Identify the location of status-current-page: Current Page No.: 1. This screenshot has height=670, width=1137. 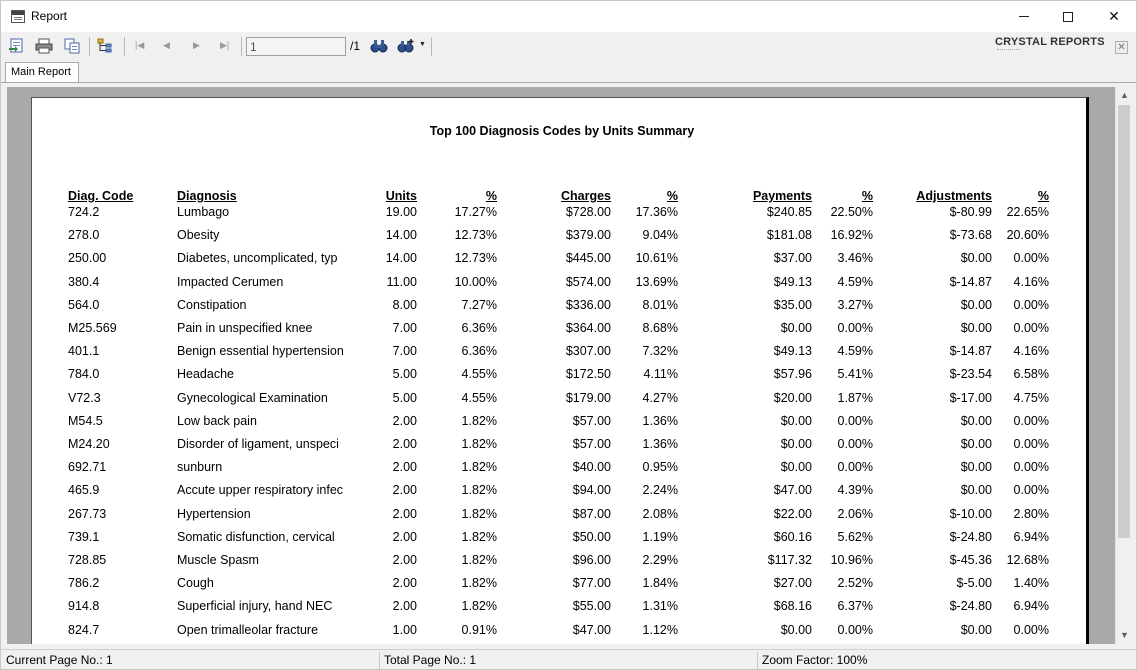
(59, 660).